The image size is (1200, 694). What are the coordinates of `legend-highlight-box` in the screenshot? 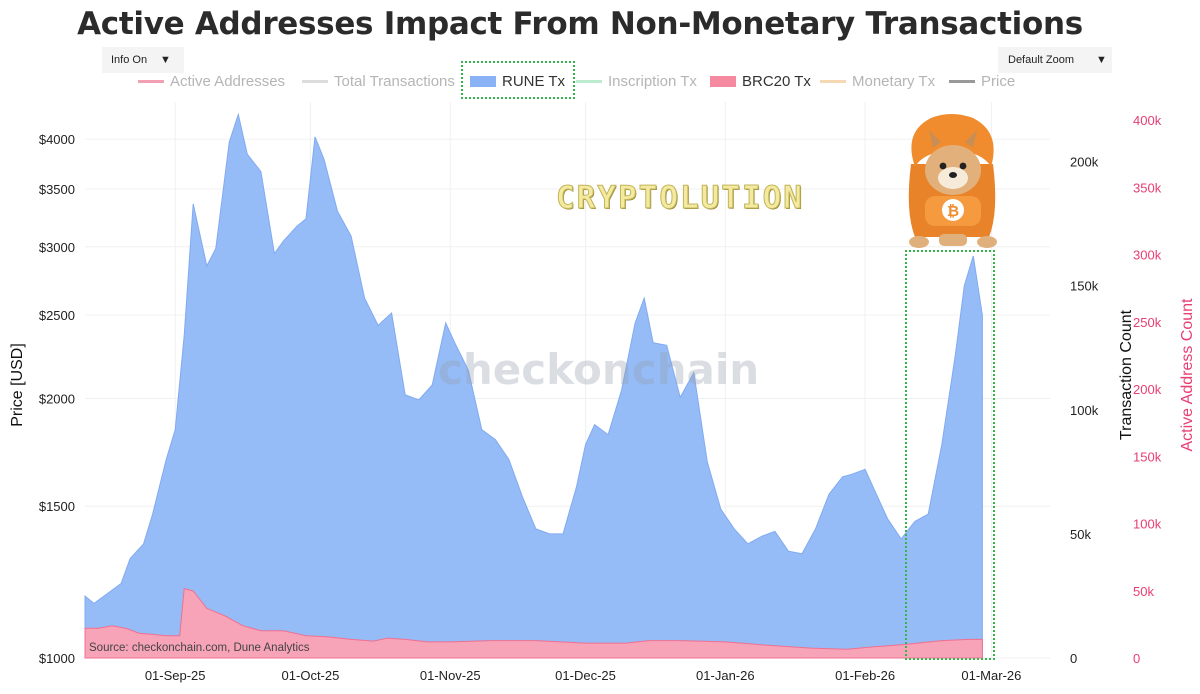 It's located at (518, 80).